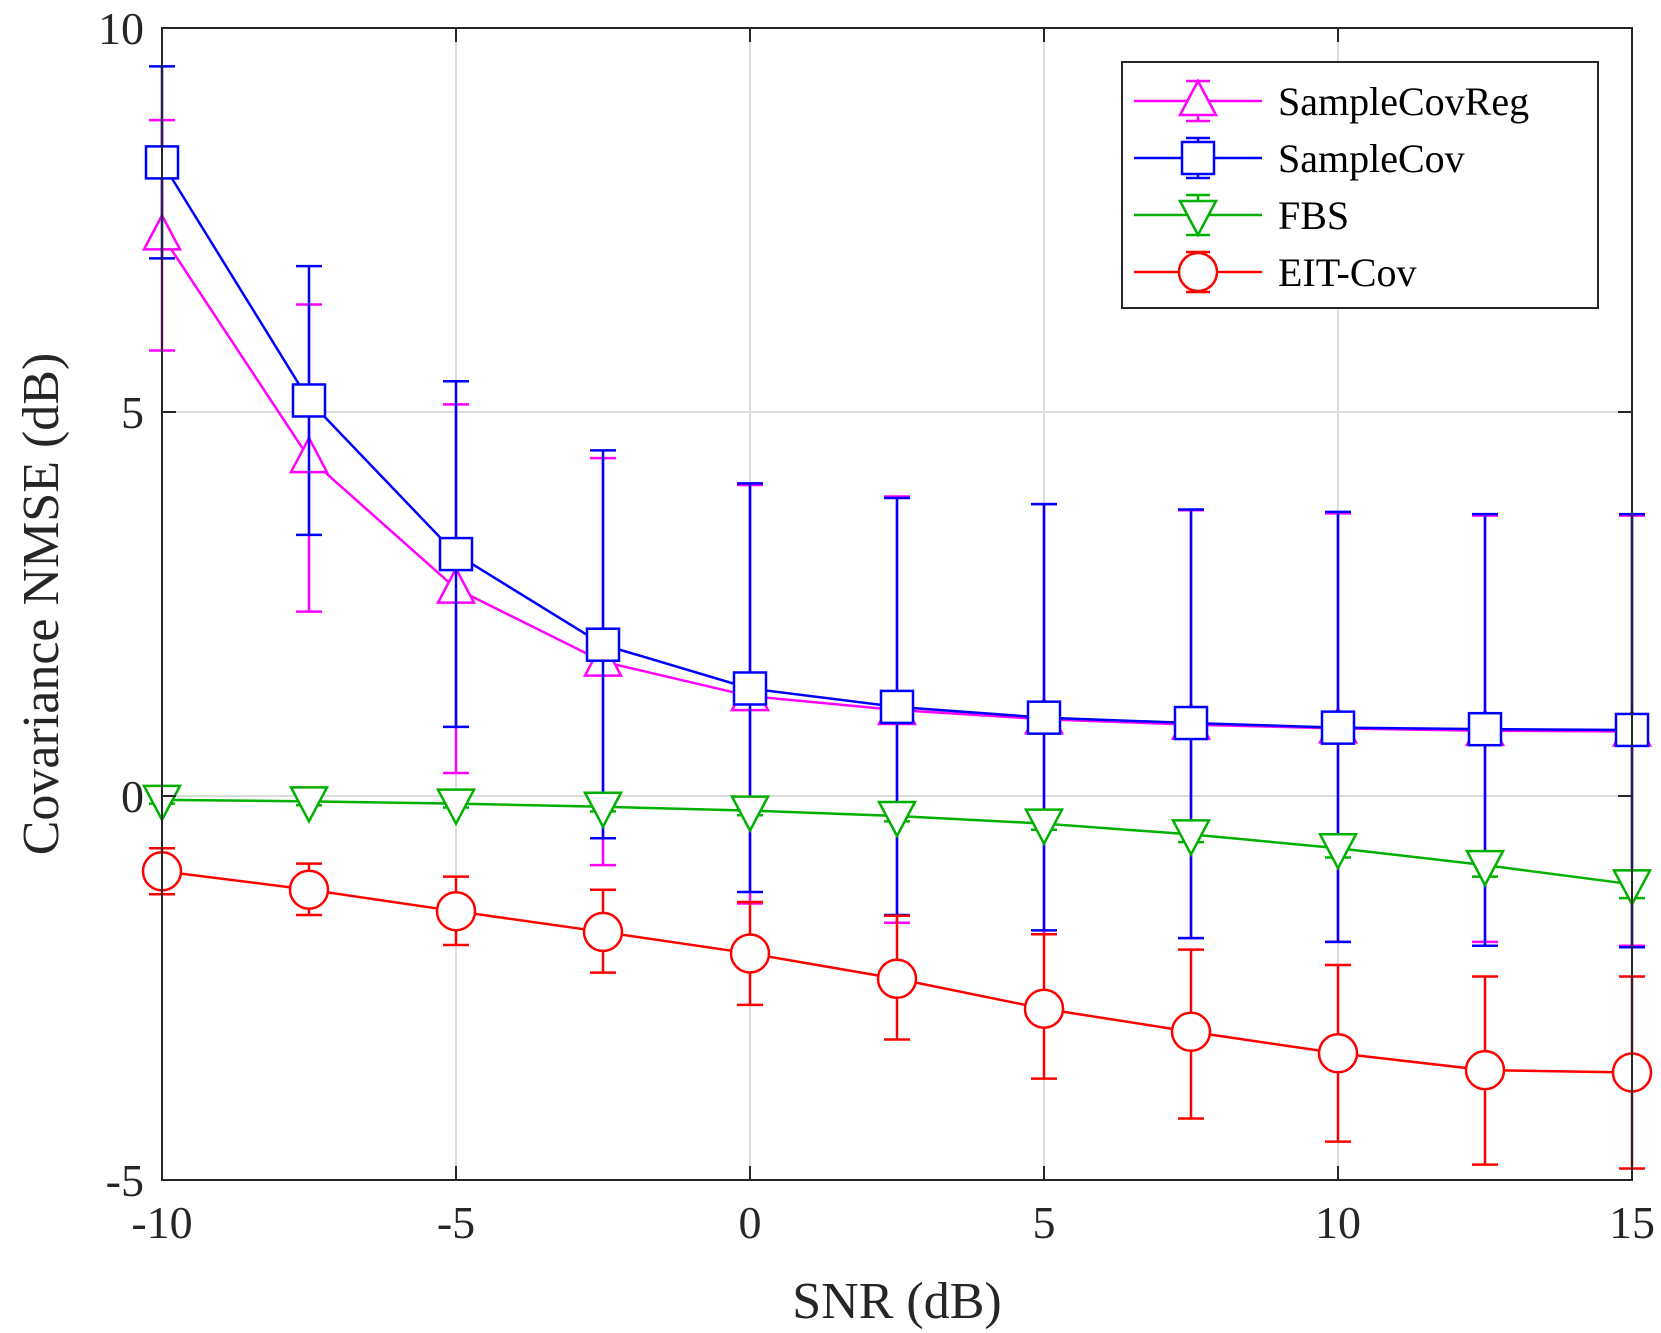  What do you see at coordinates (121, 604) in the screenshot?
I see `y-tick-labels: -5 0 5 10` at bounding box center [121, 604].